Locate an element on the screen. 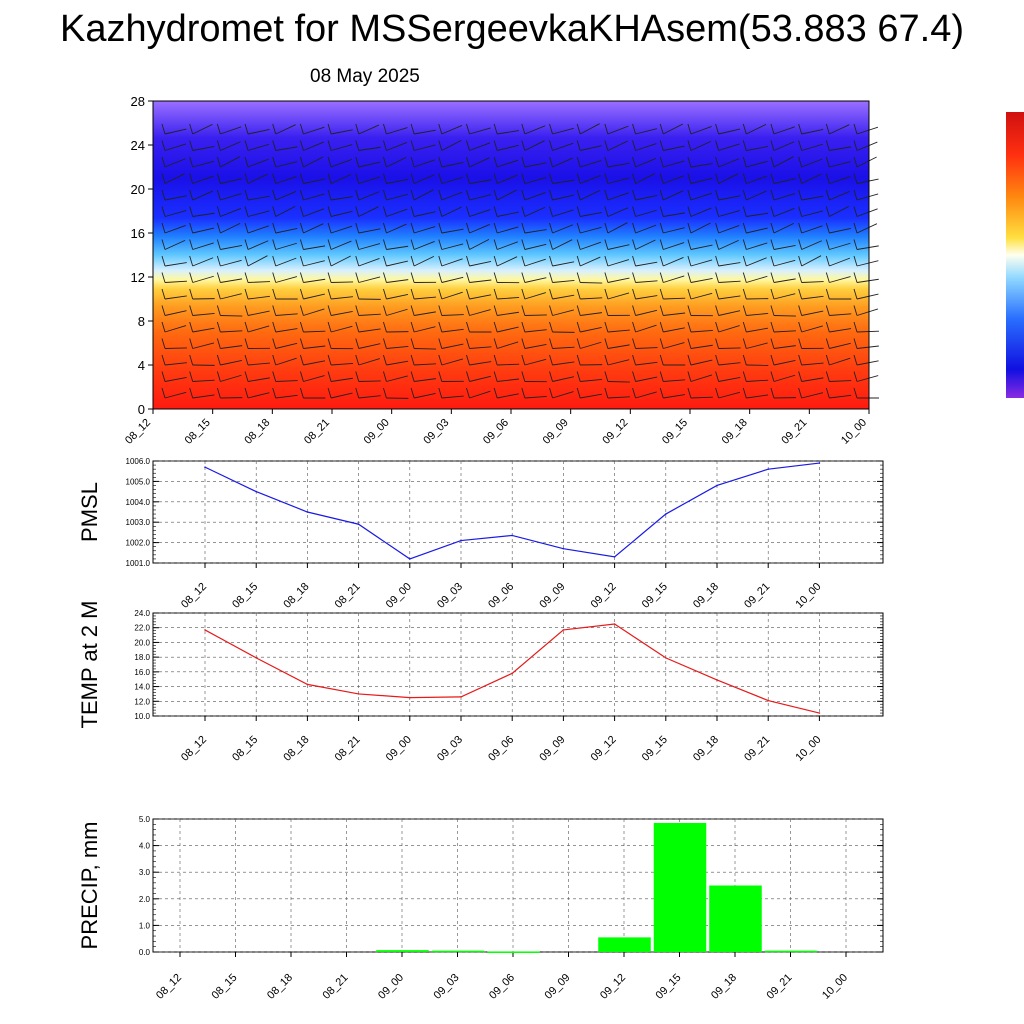 The height and width of the screenshot is (1024, 1024). y-tick-label: 8 is located at coordinates (141, 321).